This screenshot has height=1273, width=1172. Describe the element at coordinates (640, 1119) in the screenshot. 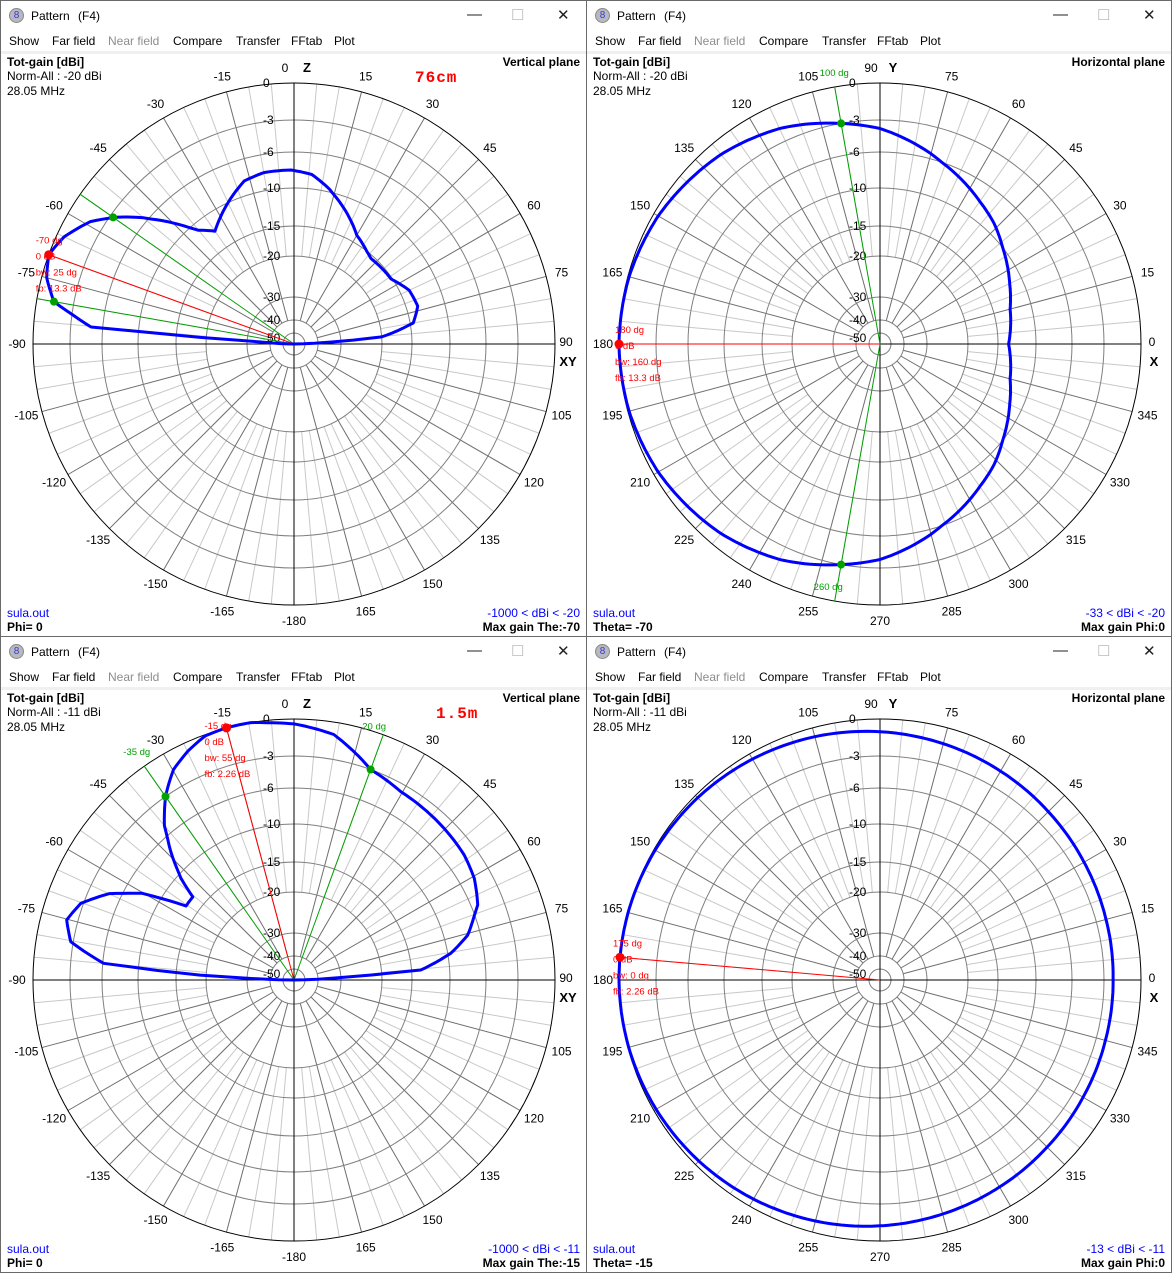

I see `angle-tick-label: 210` at that location.